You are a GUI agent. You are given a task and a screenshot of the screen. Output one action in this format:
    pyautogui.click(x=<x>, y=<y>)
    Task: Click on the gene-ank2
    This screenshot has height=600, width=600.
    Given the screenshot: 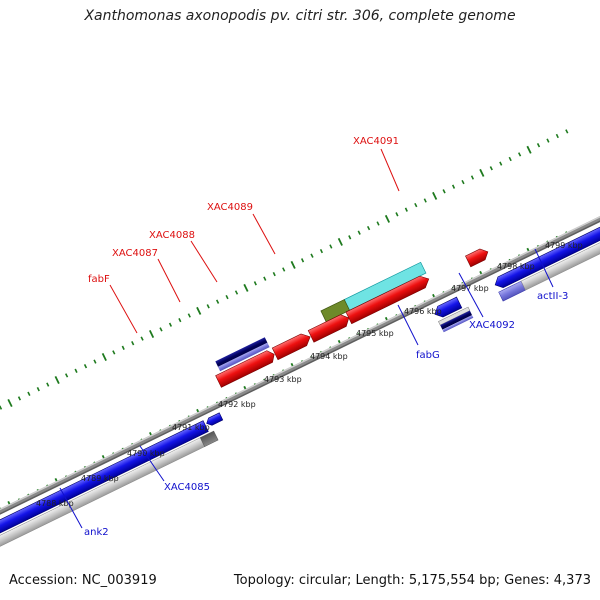 What is the action you would take?
    pyautogui.click(x=104, y=505)
    